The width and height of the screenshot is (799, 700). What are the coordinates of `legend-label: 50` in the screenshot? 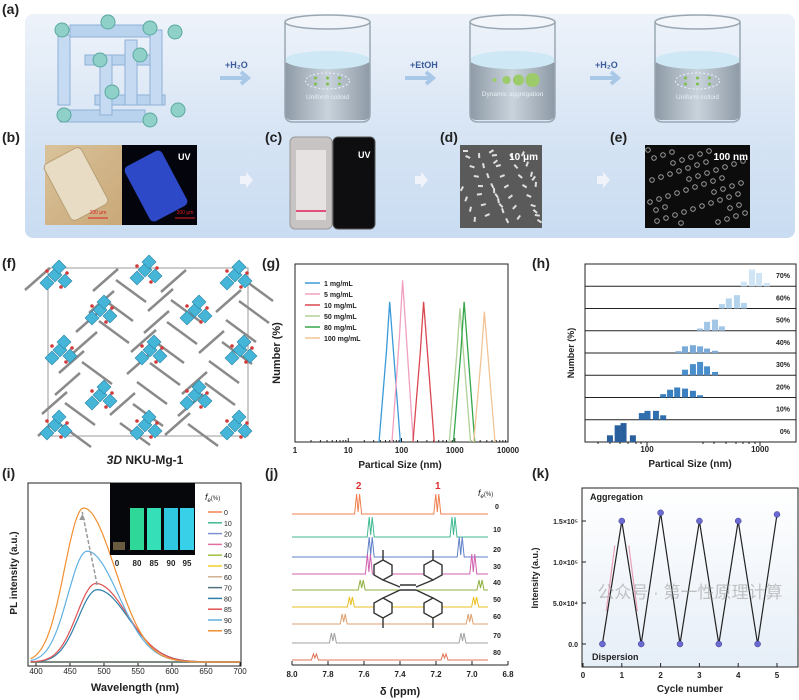 It's located at (228, 567).